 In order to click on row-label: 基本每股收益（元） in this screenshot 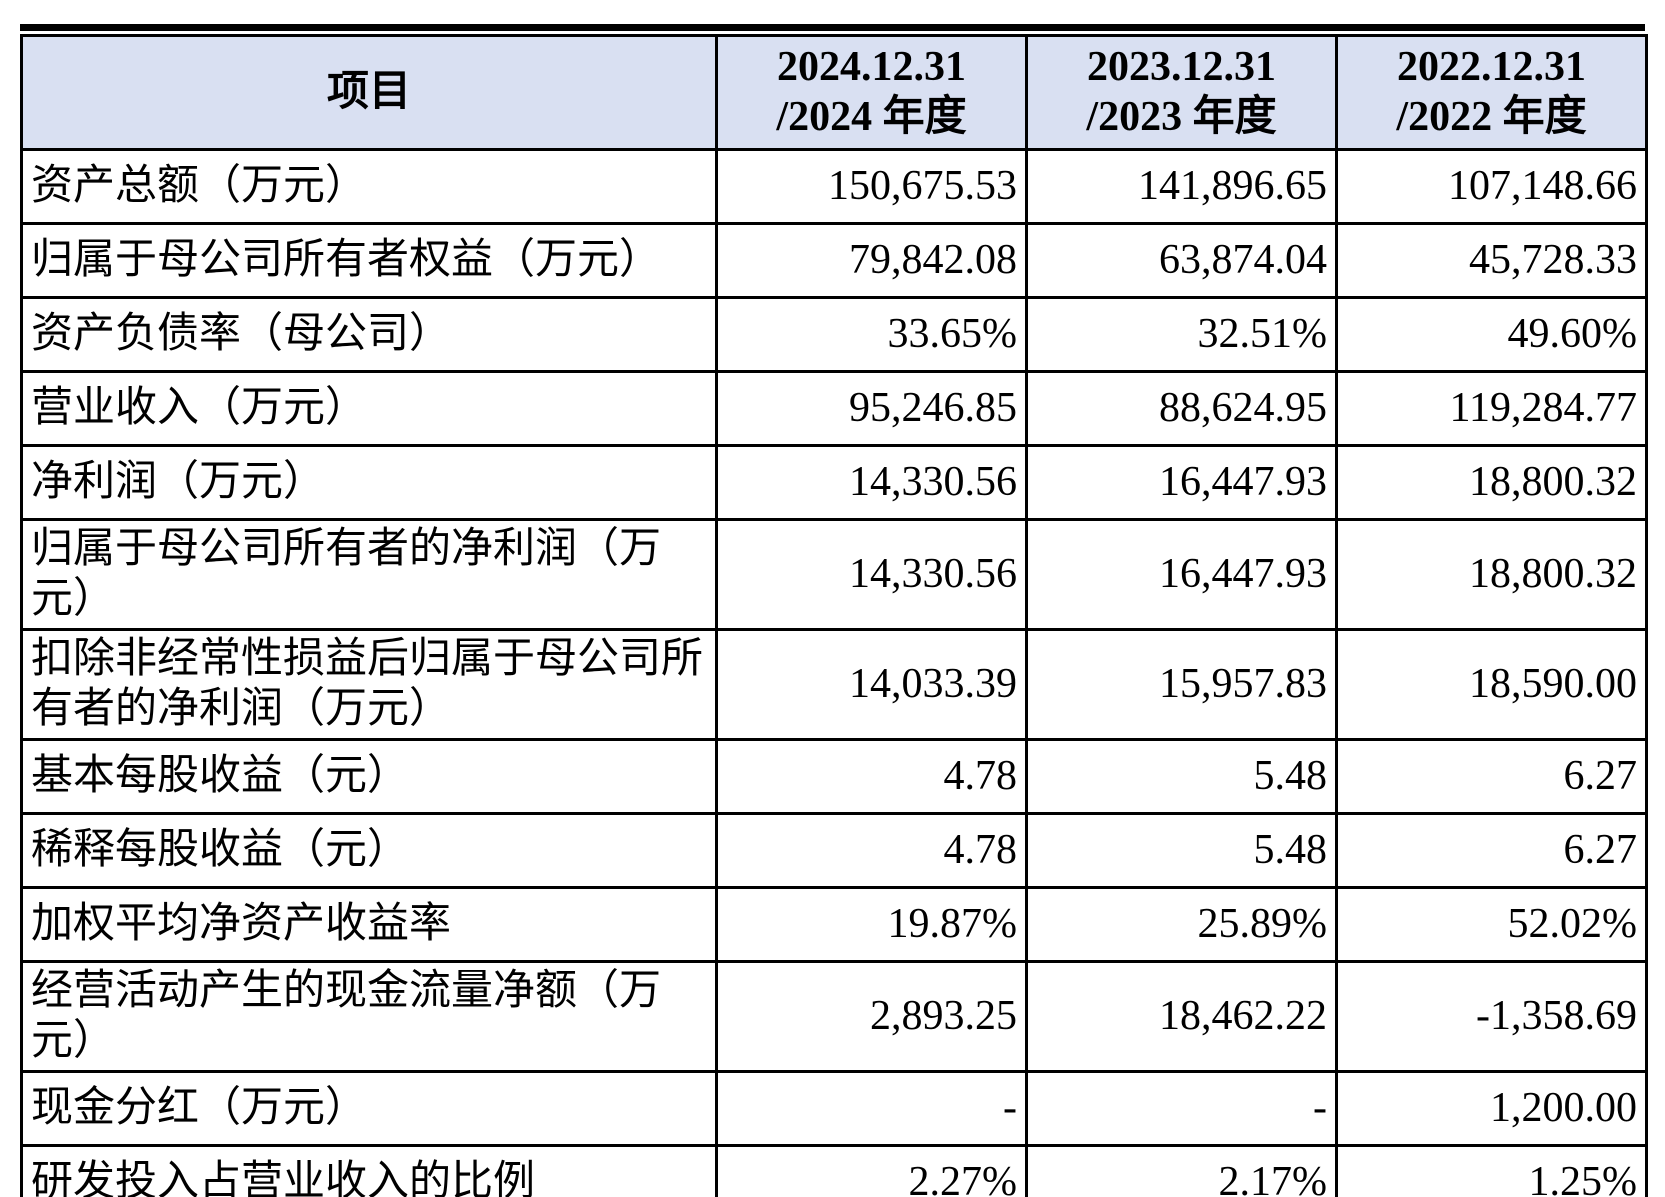, I will do `click(369, 777)`.